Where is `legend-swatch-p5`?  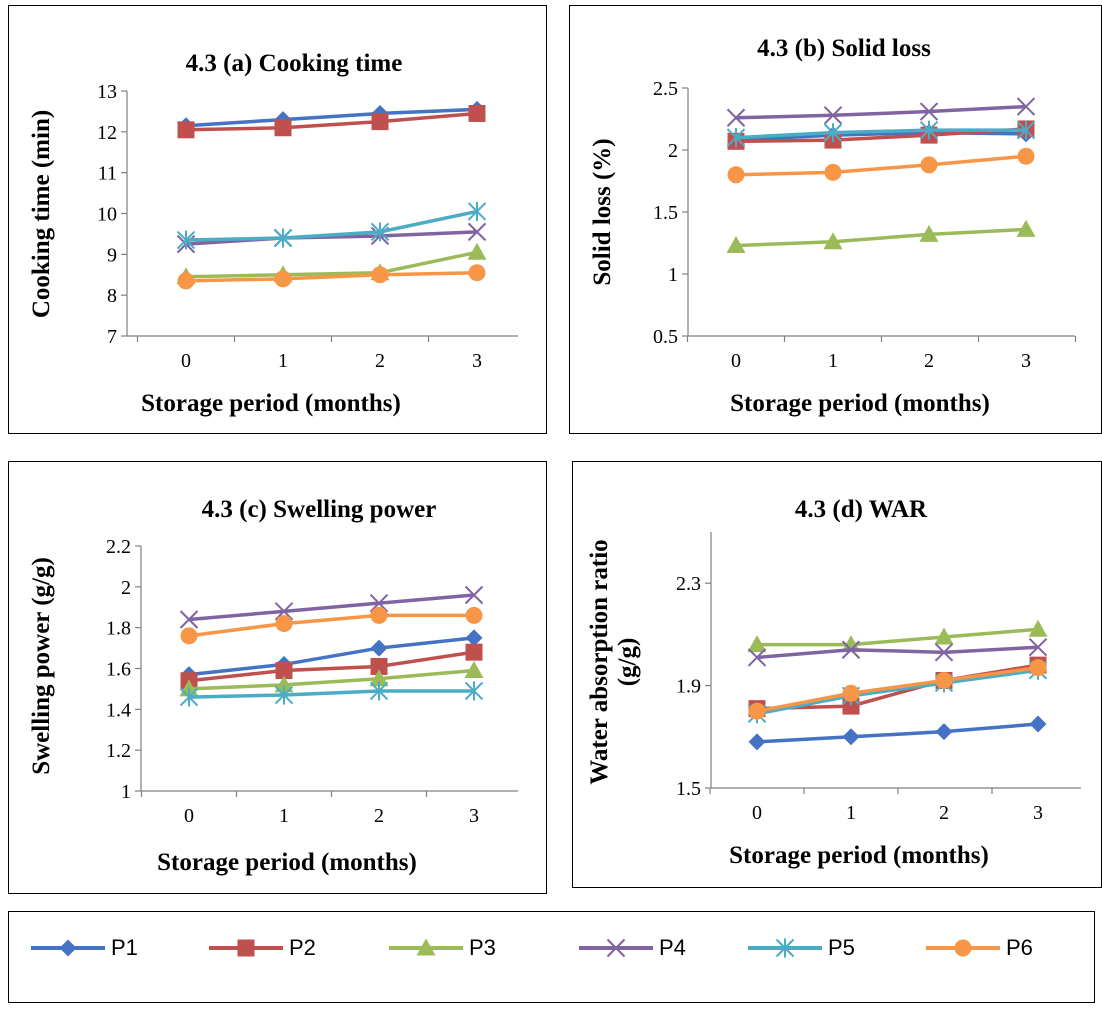 legend-swatch-p5 is located at coordinates (785, 948).